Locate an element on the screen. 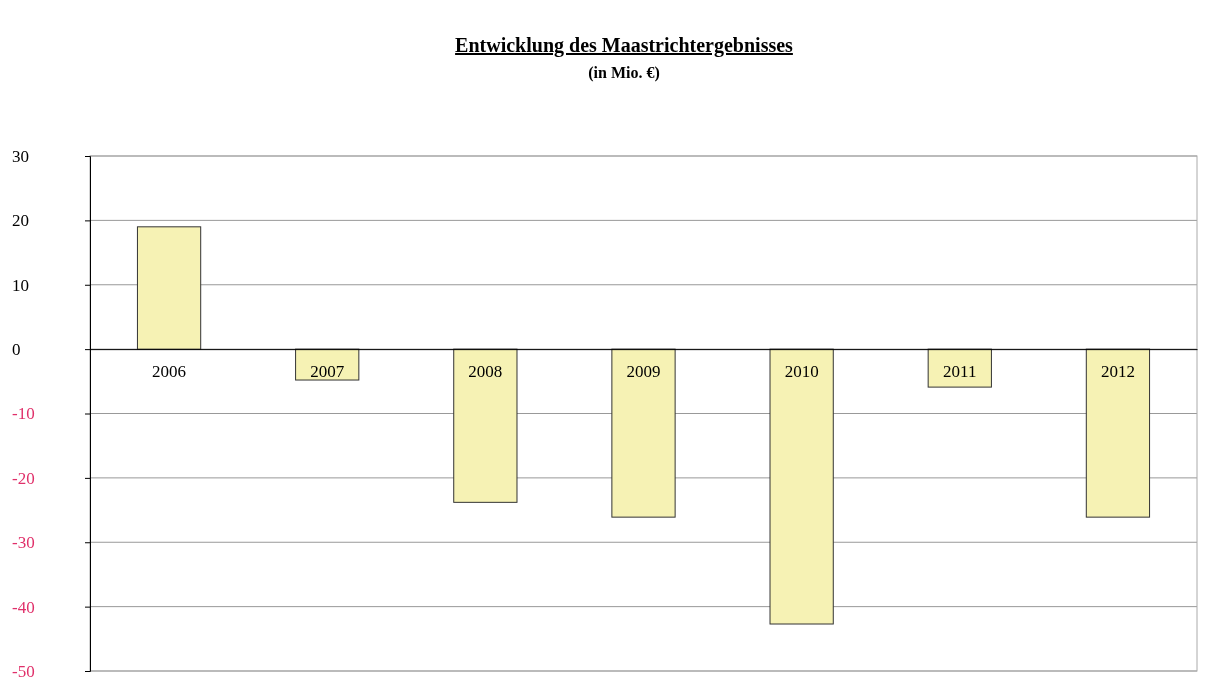 The width and height of the screenshot is (1206, 695). y-tick-label: -40 is located at coordinates (23, 607).